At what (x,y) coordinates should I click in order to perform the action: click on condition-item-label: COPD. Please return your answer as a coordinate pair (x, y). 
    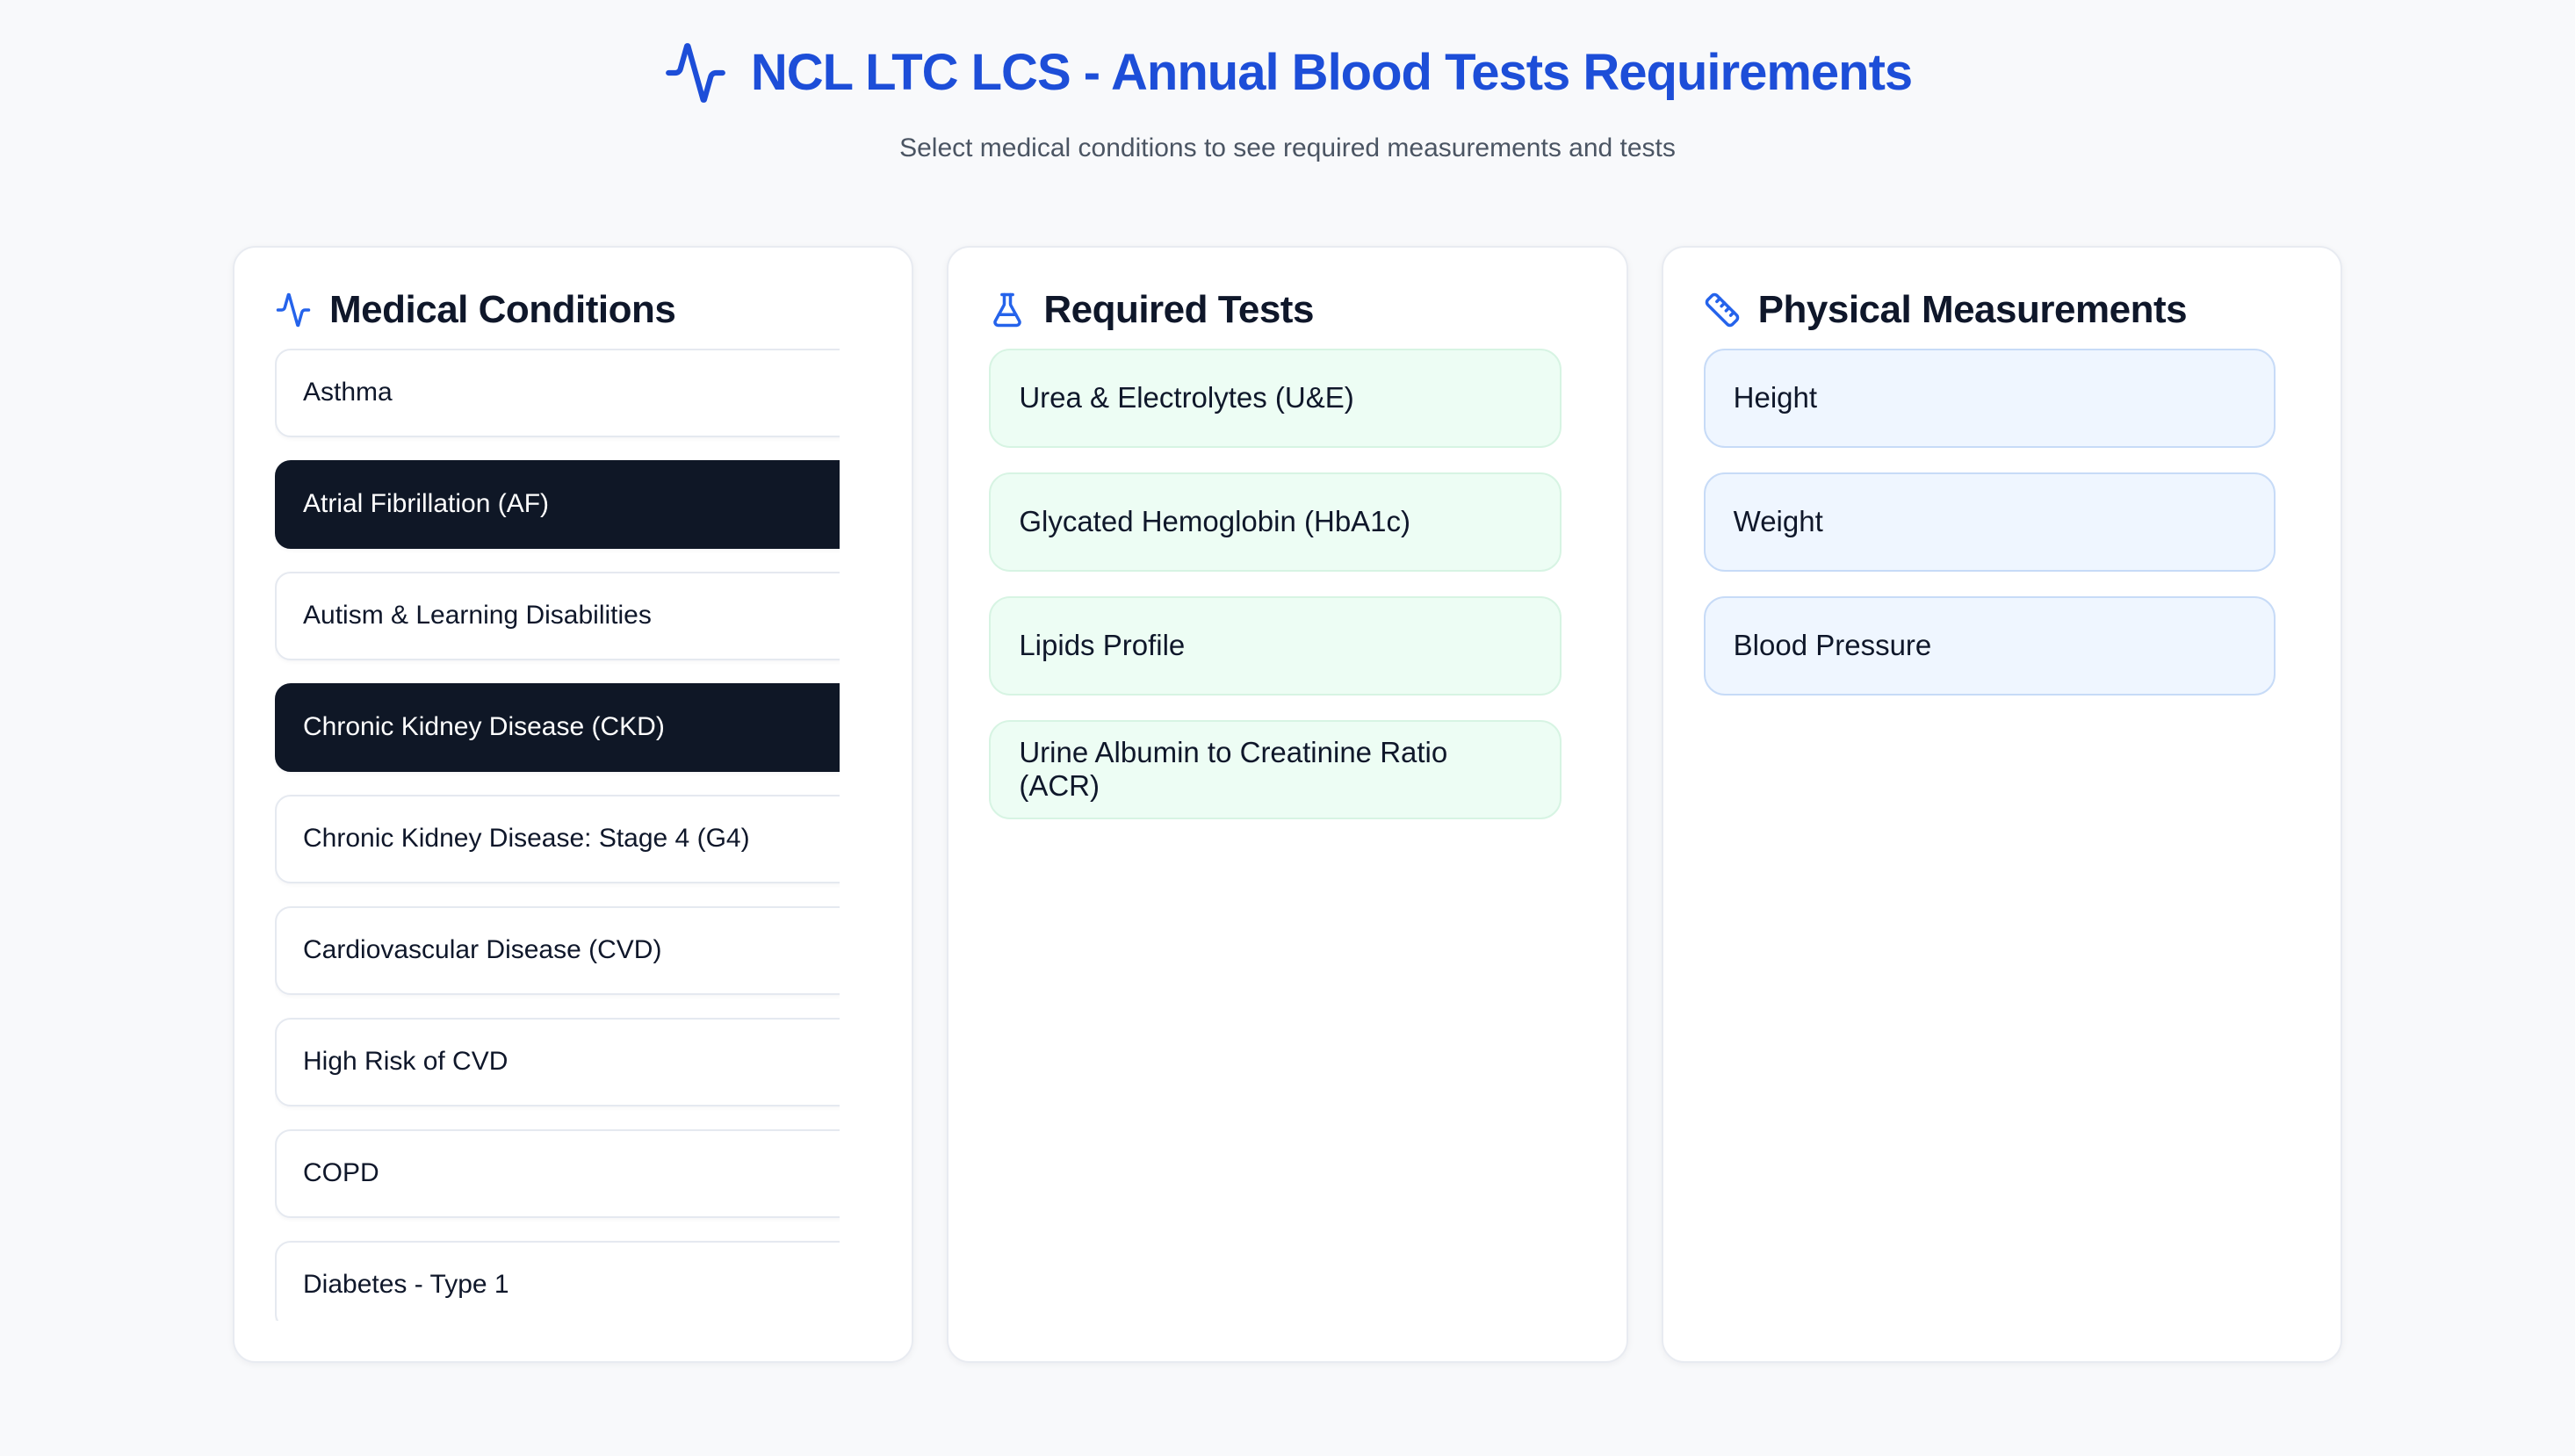
    Looking at the image, I should click on (341, 1173).